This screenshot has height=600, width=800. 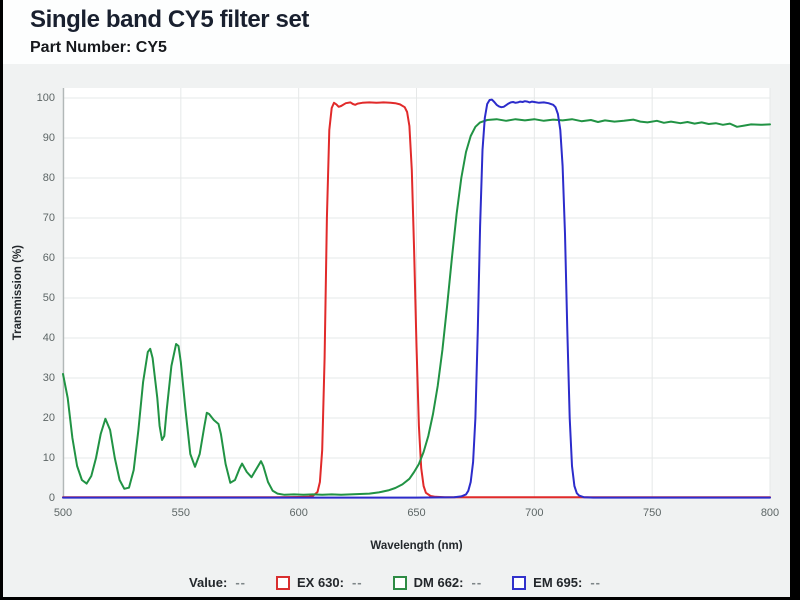 I want to click on y-axis-ticks: 0 10 20 30 40 50 60 70 80 90 100, so click(x=27, y=296).